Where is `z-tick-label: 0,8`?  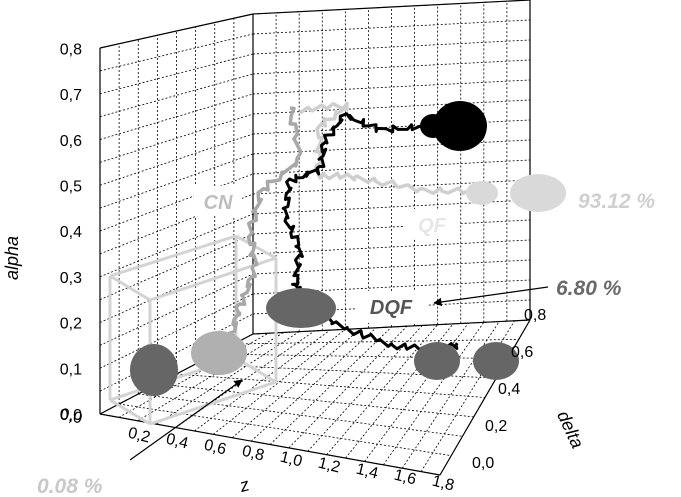 z-tick-label: 0,8 is located at coordinates (535, 315).